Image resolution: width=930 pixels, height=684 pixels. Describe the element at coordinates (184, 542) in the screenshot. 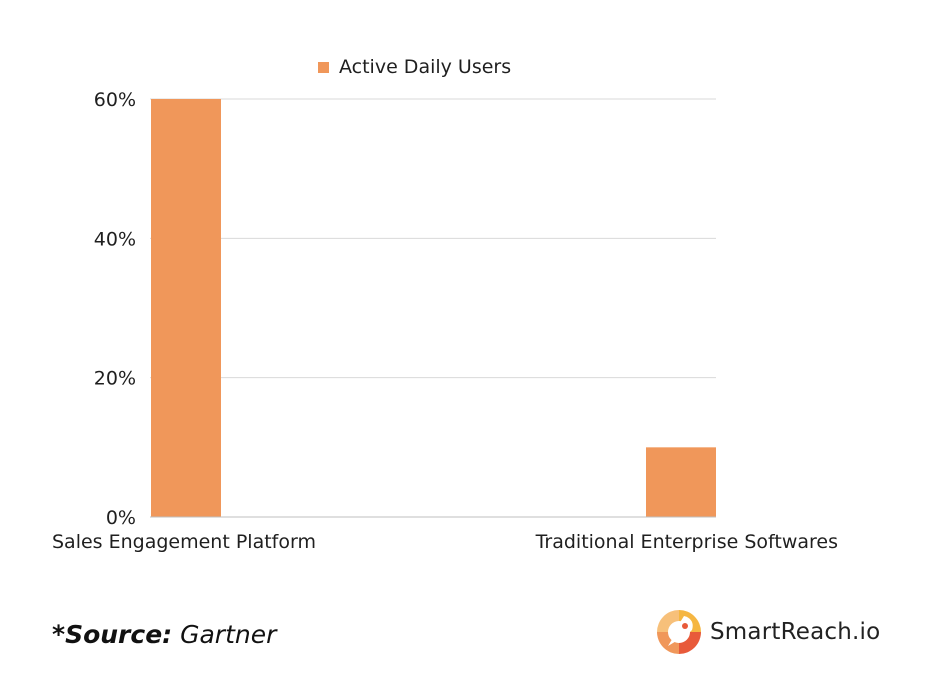

I see `x-category-label: Sales Engagement Platform` at that location.